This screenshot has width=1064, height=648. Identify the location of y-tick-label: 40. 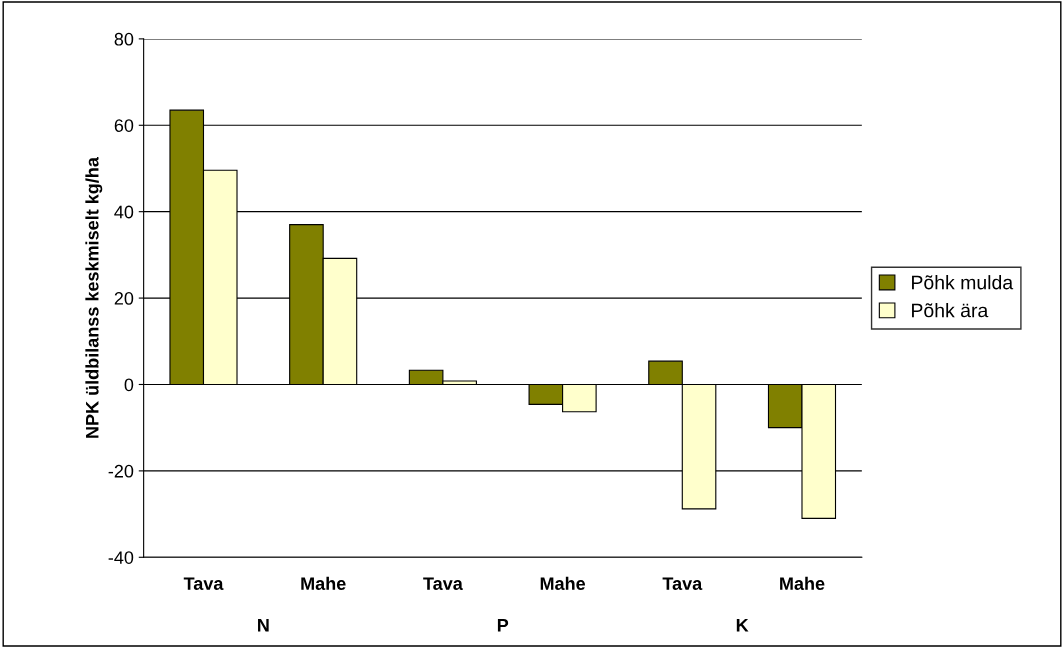
(124, 212).